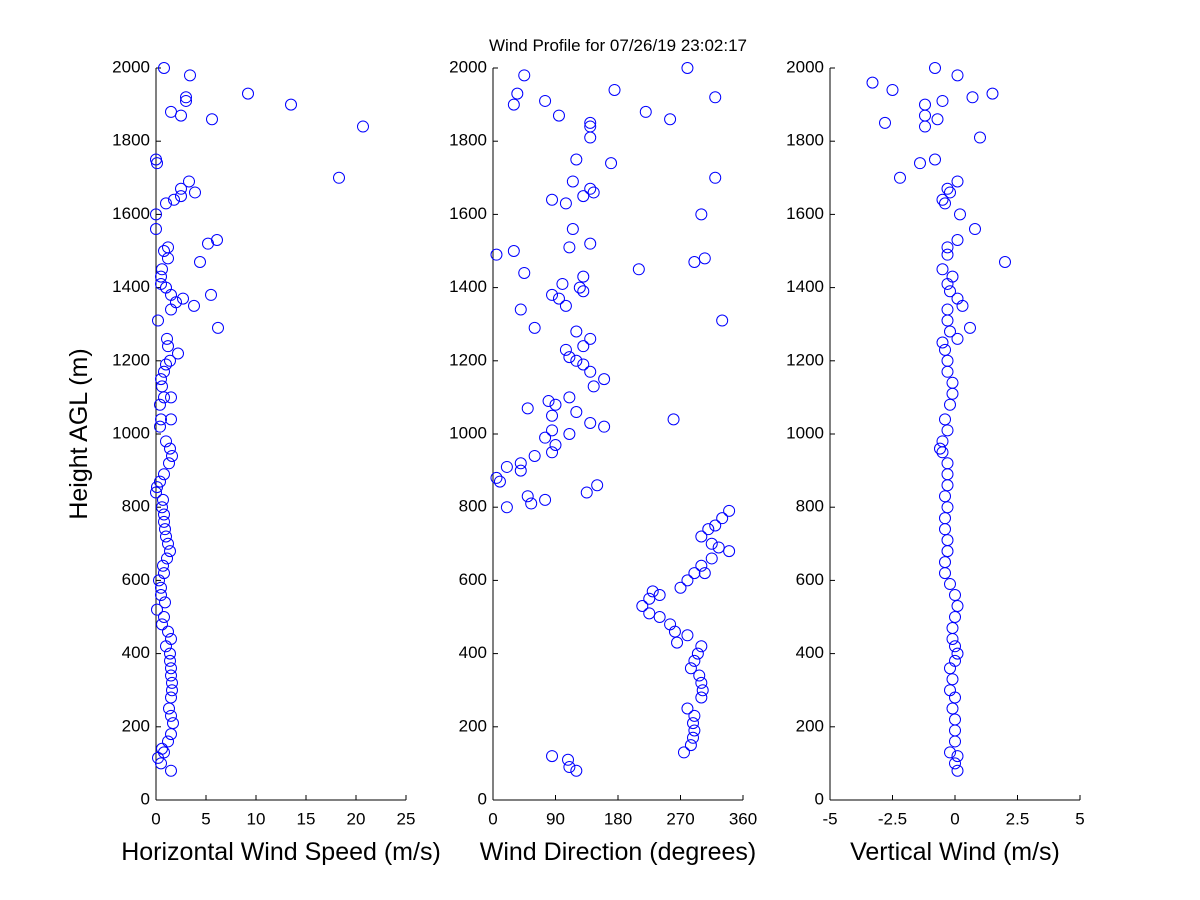  I want to click on x-axis-label: Vertical Wind (m/s), so click(955, 852).